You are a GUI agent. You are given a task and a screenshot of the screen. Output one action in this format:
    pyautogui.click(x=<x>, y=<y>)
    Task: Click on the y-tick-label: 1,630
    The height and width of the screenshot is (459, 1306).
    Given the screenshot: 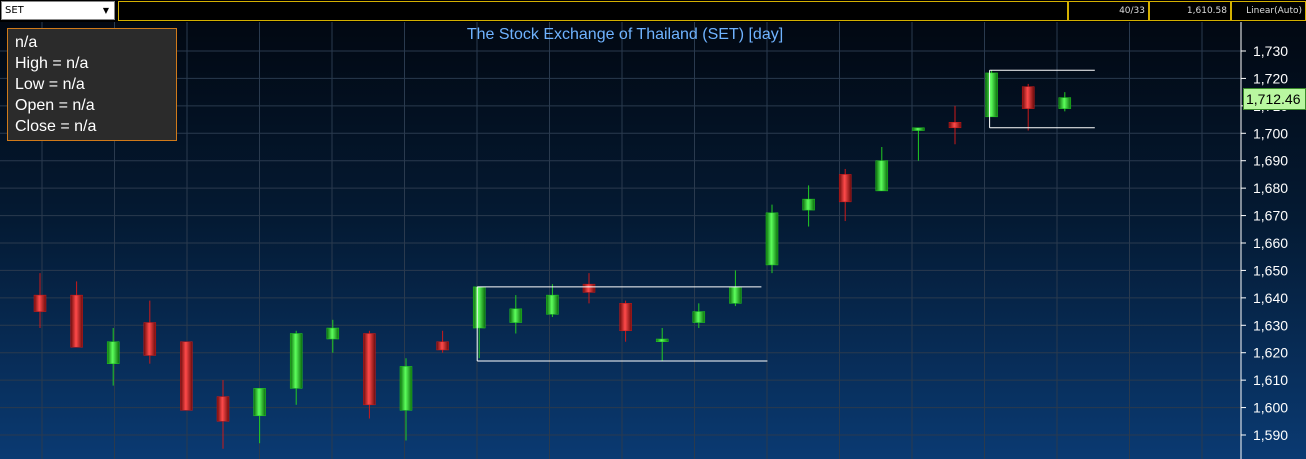 What is the action you would take?
    pyautogui.click(x=1270, y=325)
    